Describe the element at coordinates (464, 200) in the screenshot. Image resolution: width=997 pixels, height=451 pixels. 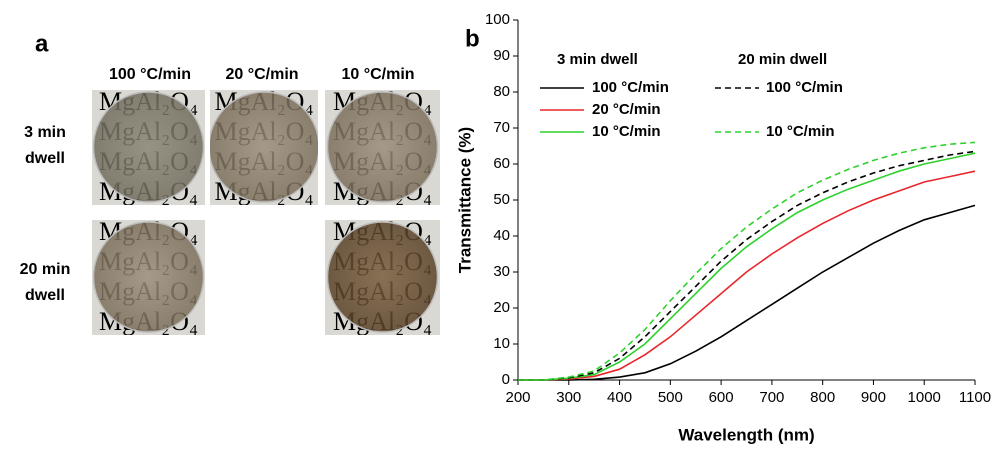
I see `y-axis-label: Transmittance (%)` at that location.